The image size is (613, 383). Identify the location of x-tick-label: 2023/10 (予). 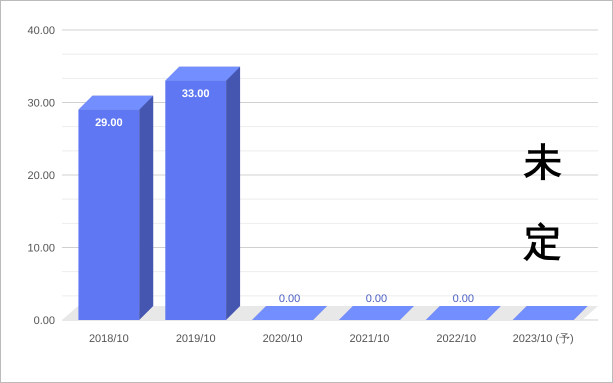
(543, 339).